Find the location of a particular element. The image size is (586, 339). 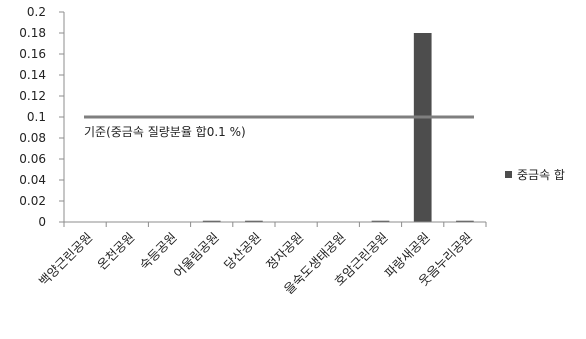

x-tick-label: 정자공원 is located at coordinates (284, 251).